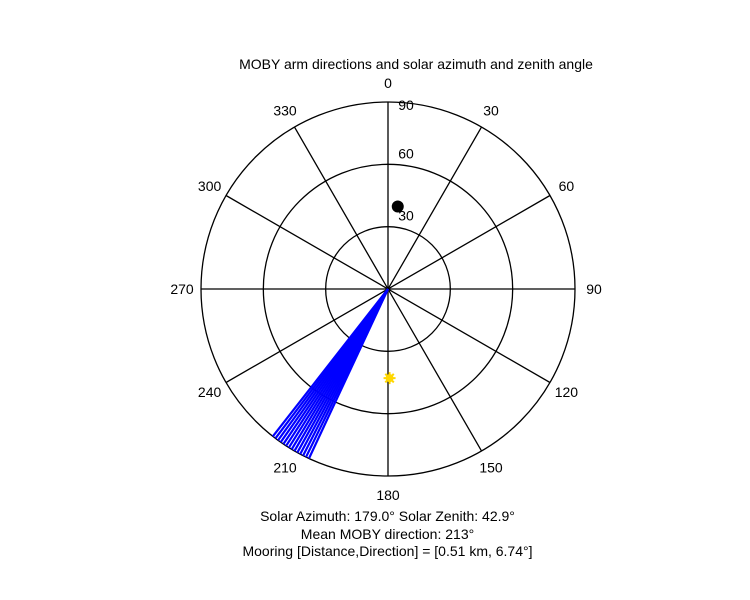 The height and width of the screenshot is (600, 750). Describe the element at coordinates (406, 105) in the screenshot. I see `radius-label-90: 90` at that location.